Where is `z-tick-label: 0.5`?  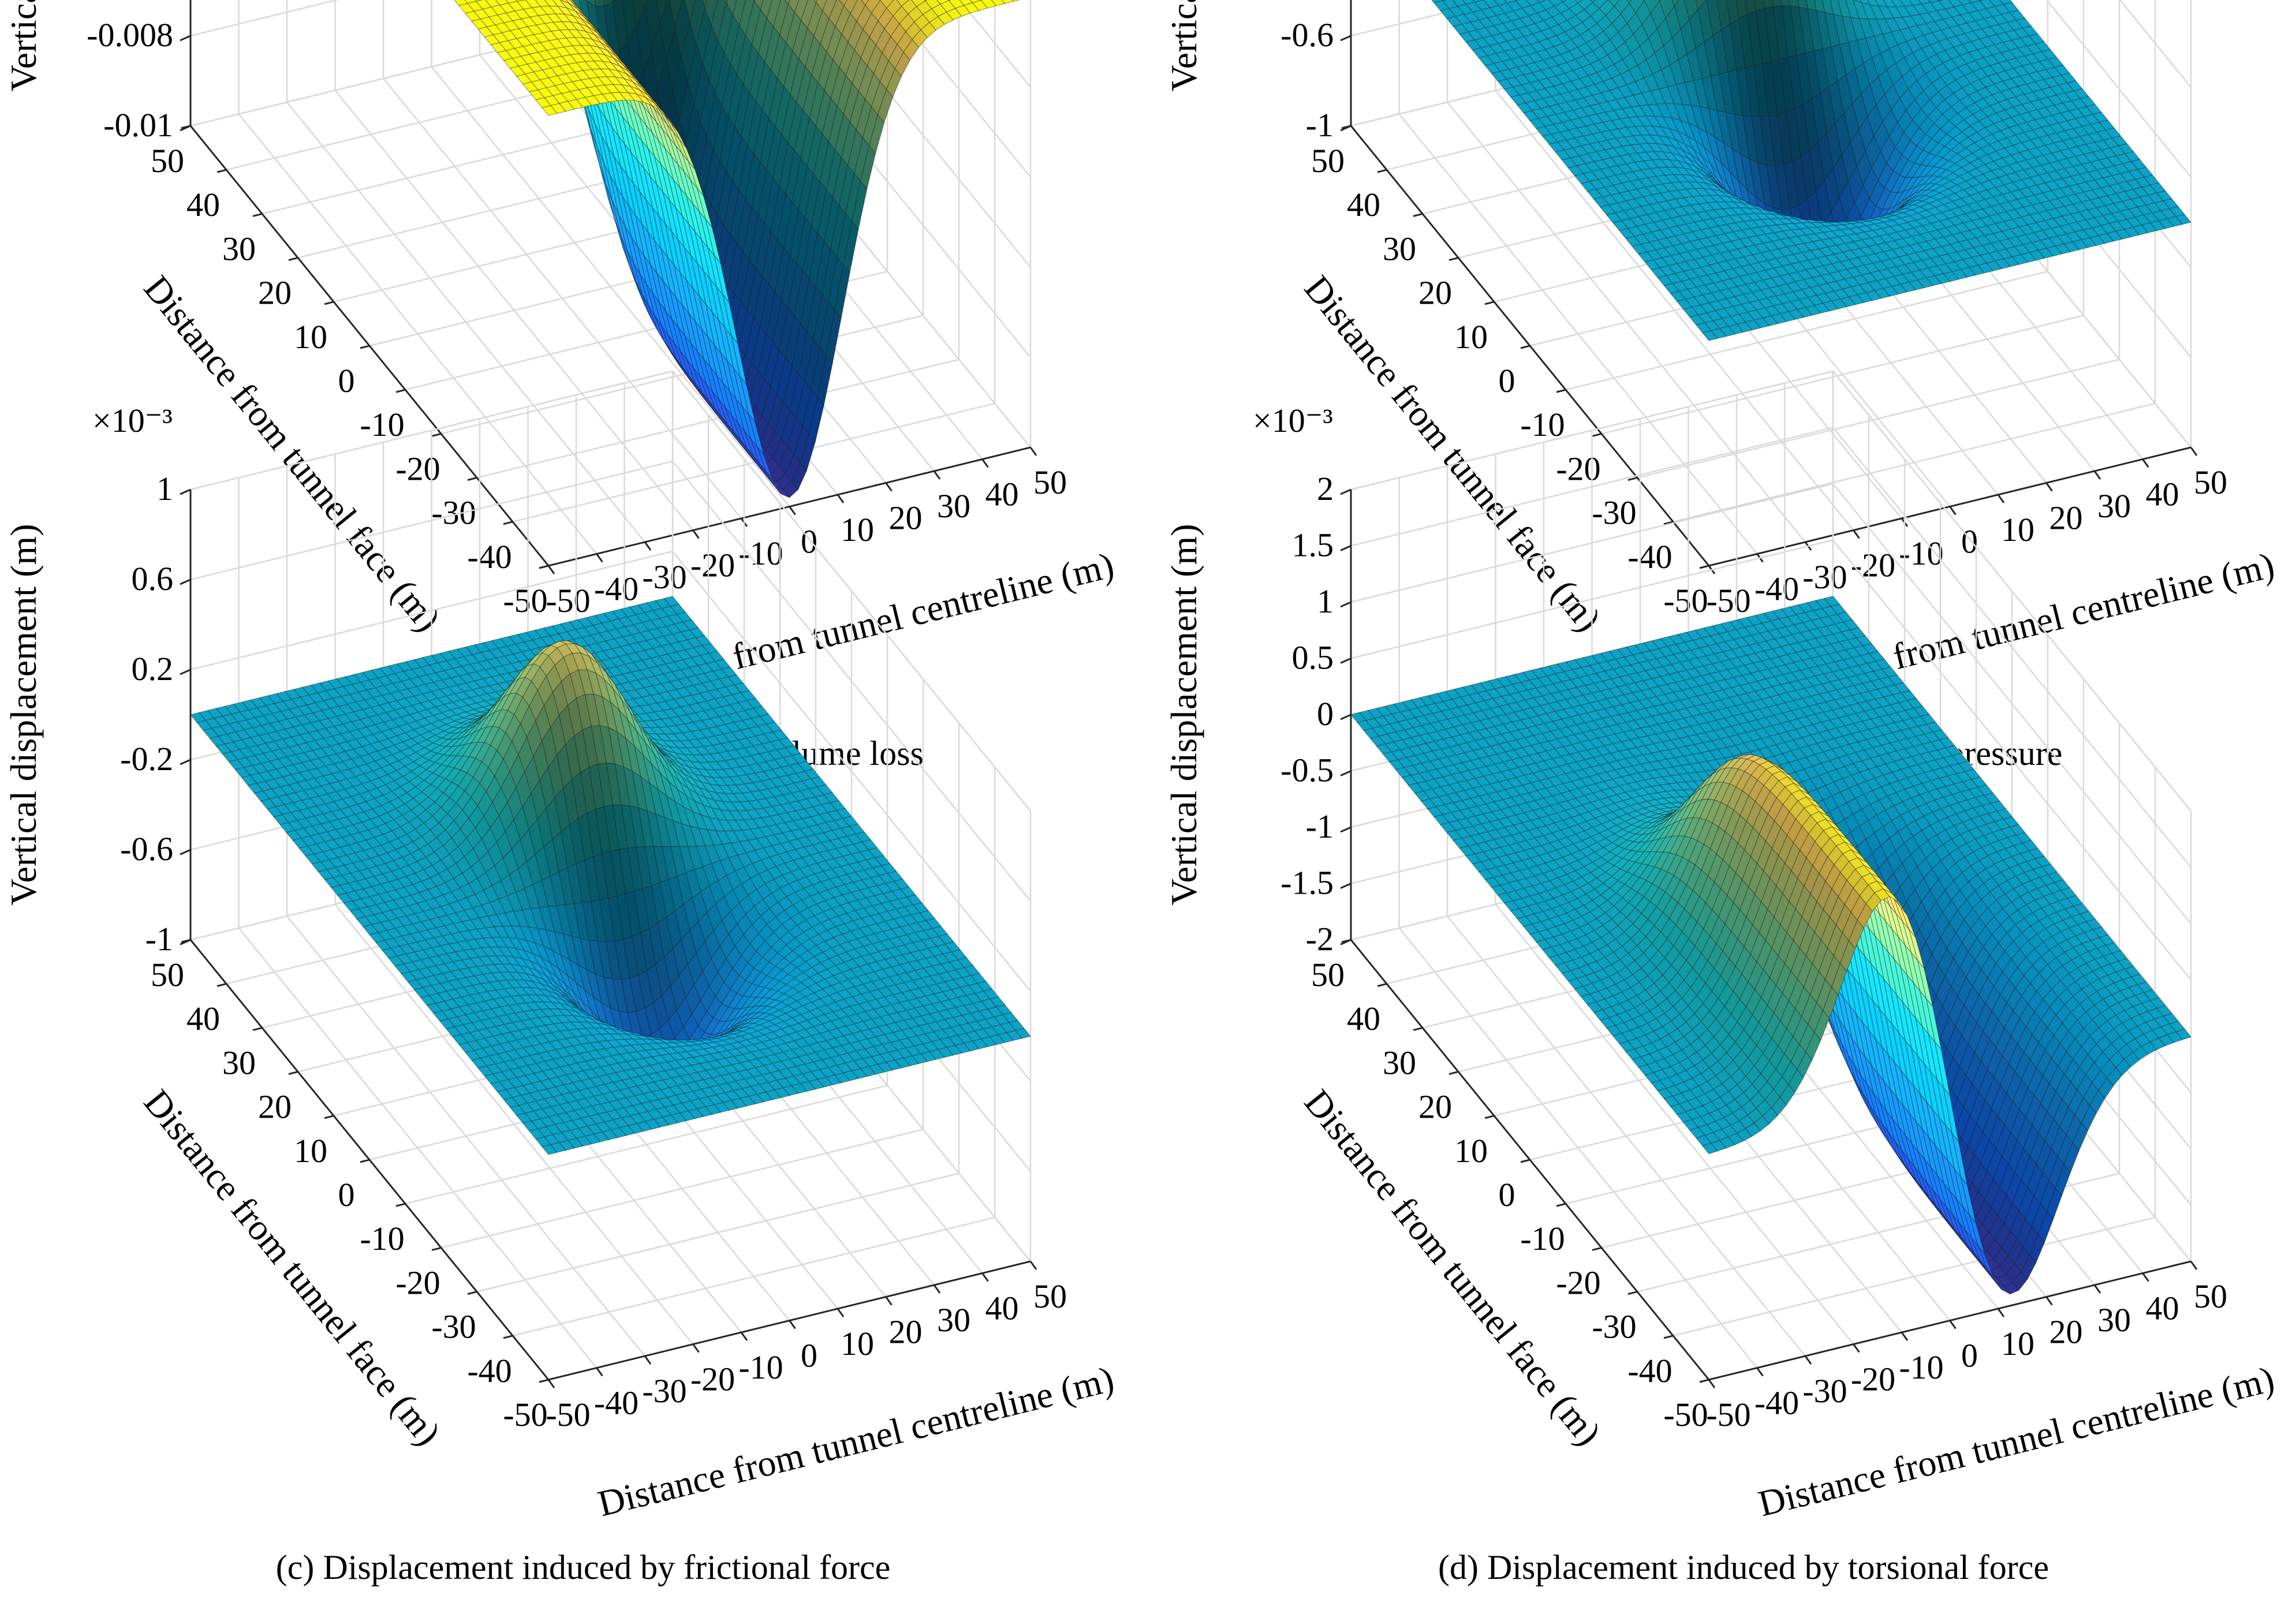
z-tick-label: 0.5 is located at coordinates (1313, 658).